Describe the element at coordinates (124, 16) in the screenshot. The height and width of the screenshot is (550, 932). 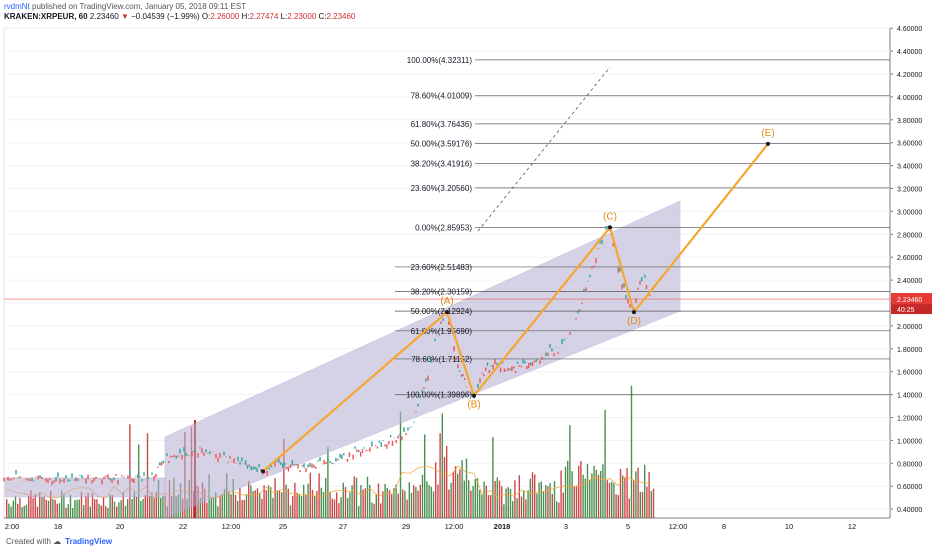
I see `down-arrow-icon: ▼` at that location.